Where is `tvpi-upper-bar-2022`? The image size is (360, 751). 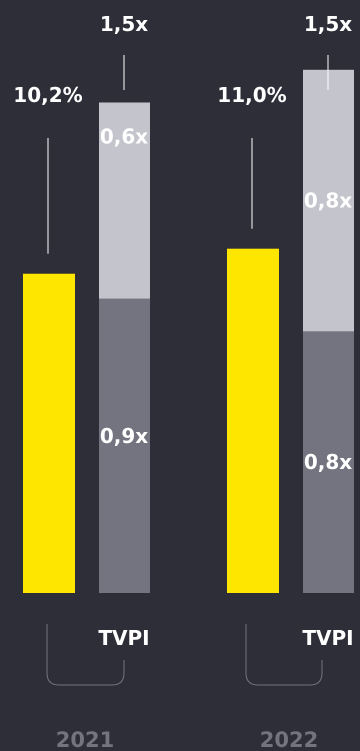 tvpi-upper-bar-2022 is located at coordinates (328, 200).